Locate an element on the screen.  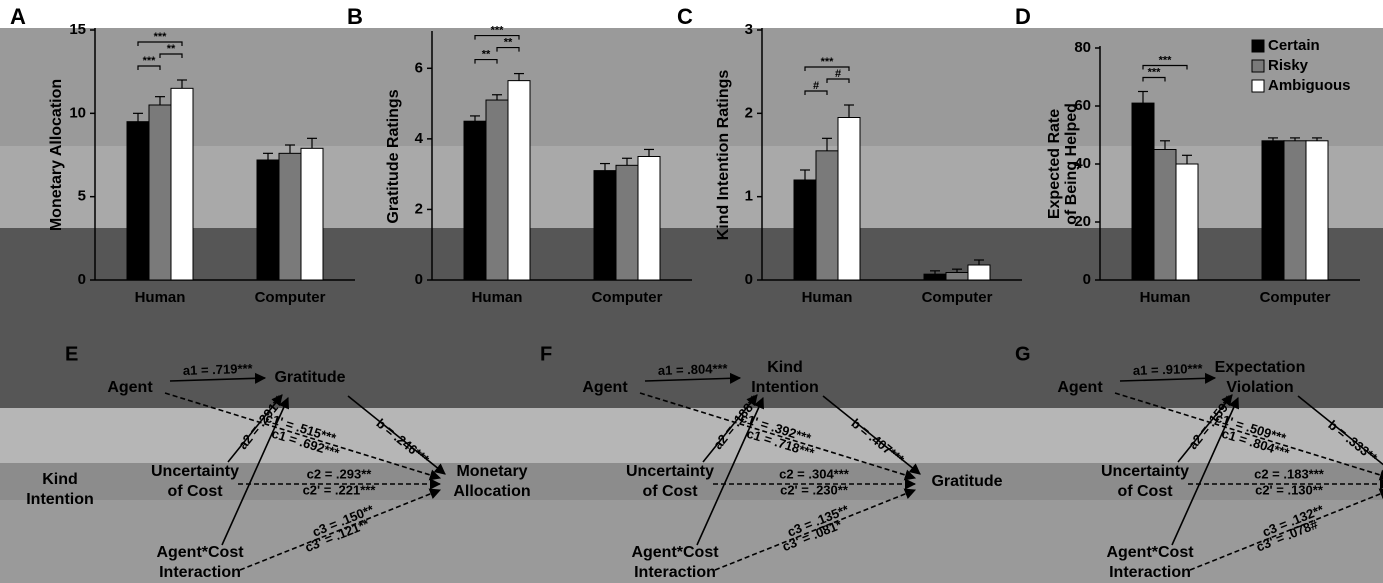
path-coefficient: c2 = .293** is located at coordinates (340, 473).